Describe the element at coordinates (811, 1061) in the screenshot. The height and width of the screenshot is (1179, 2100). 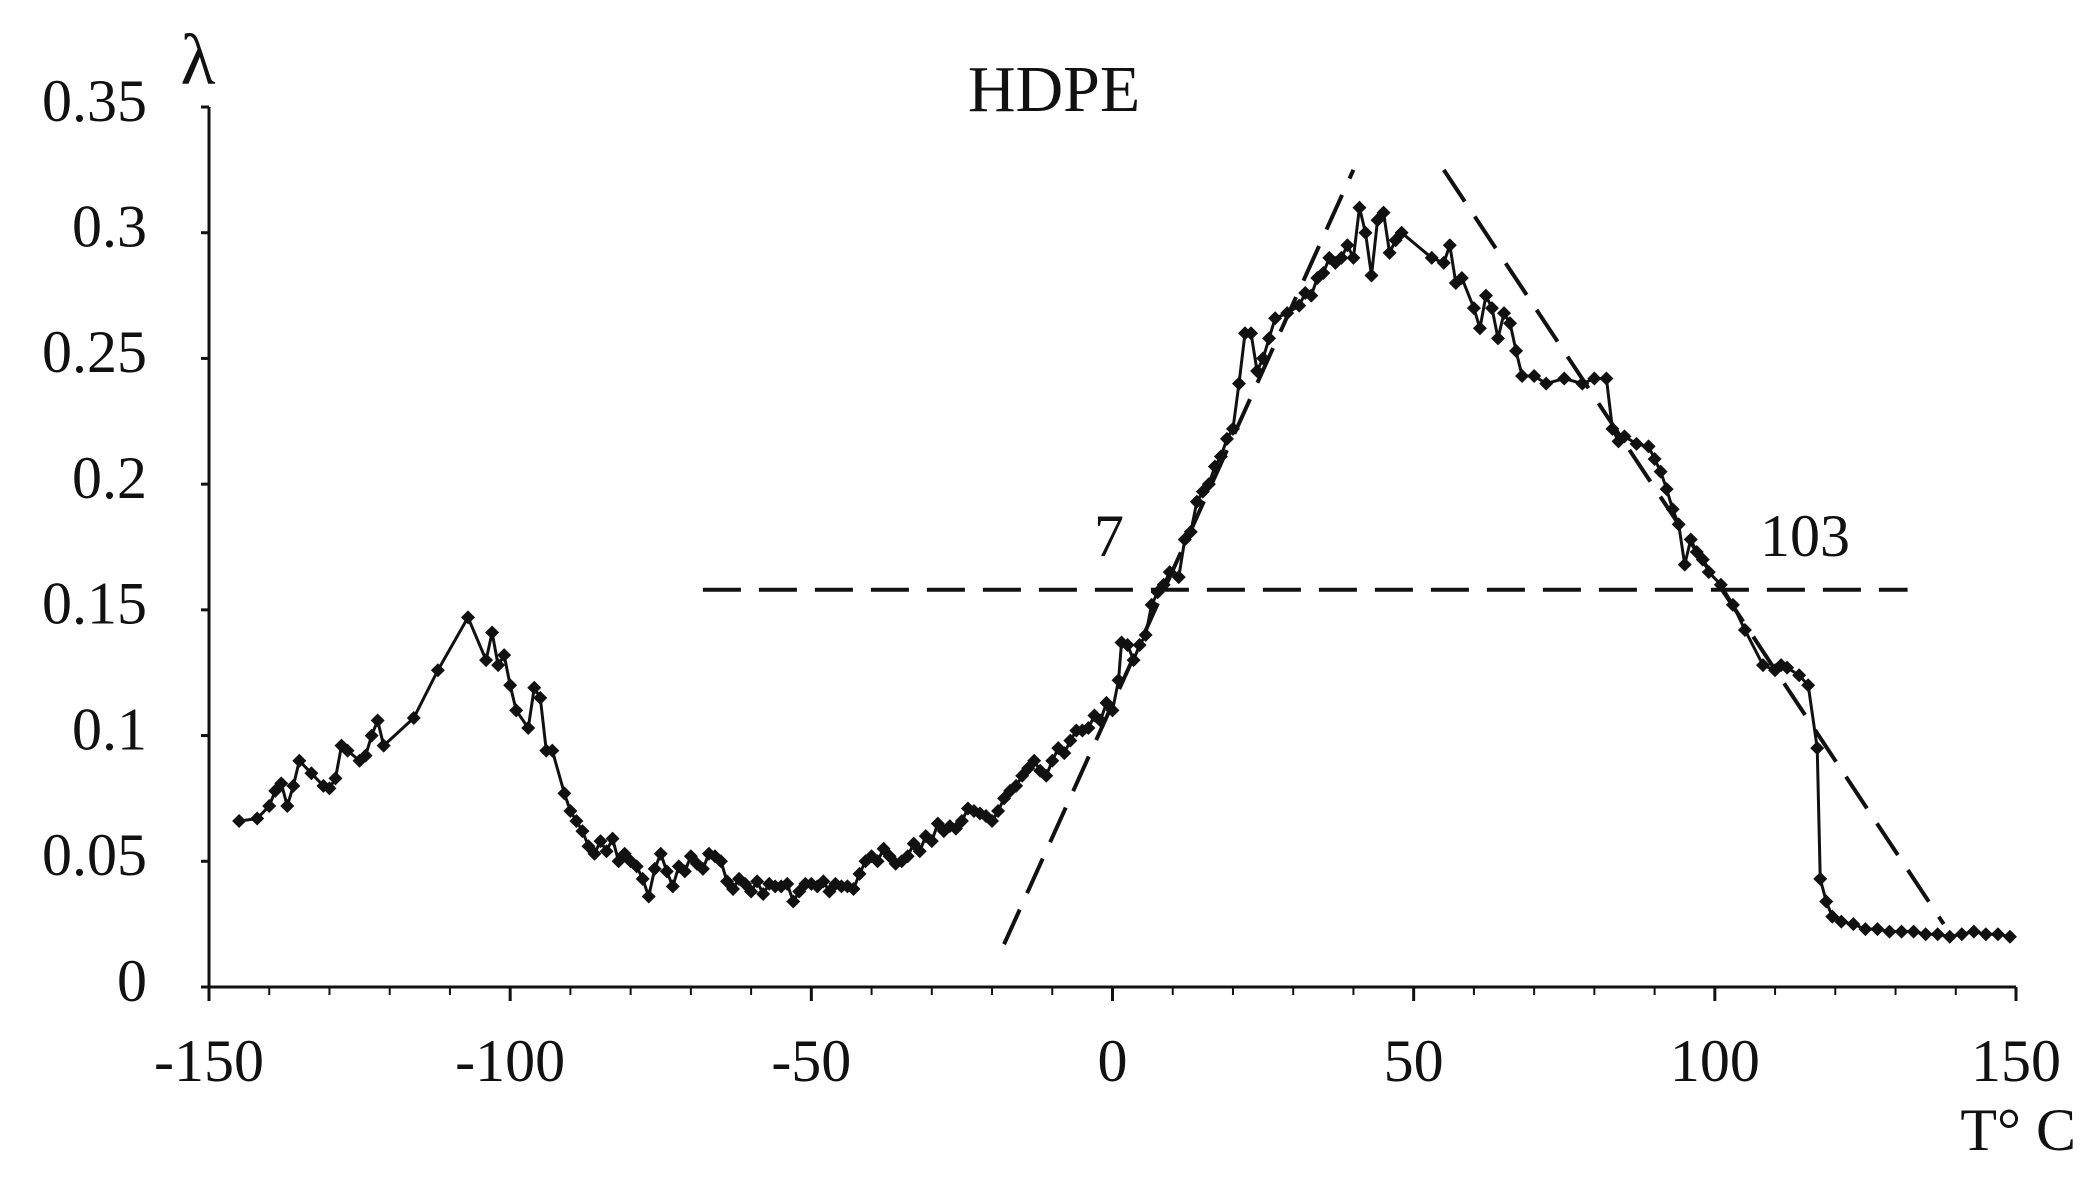
I see `x-tick-label: -50` at that location.